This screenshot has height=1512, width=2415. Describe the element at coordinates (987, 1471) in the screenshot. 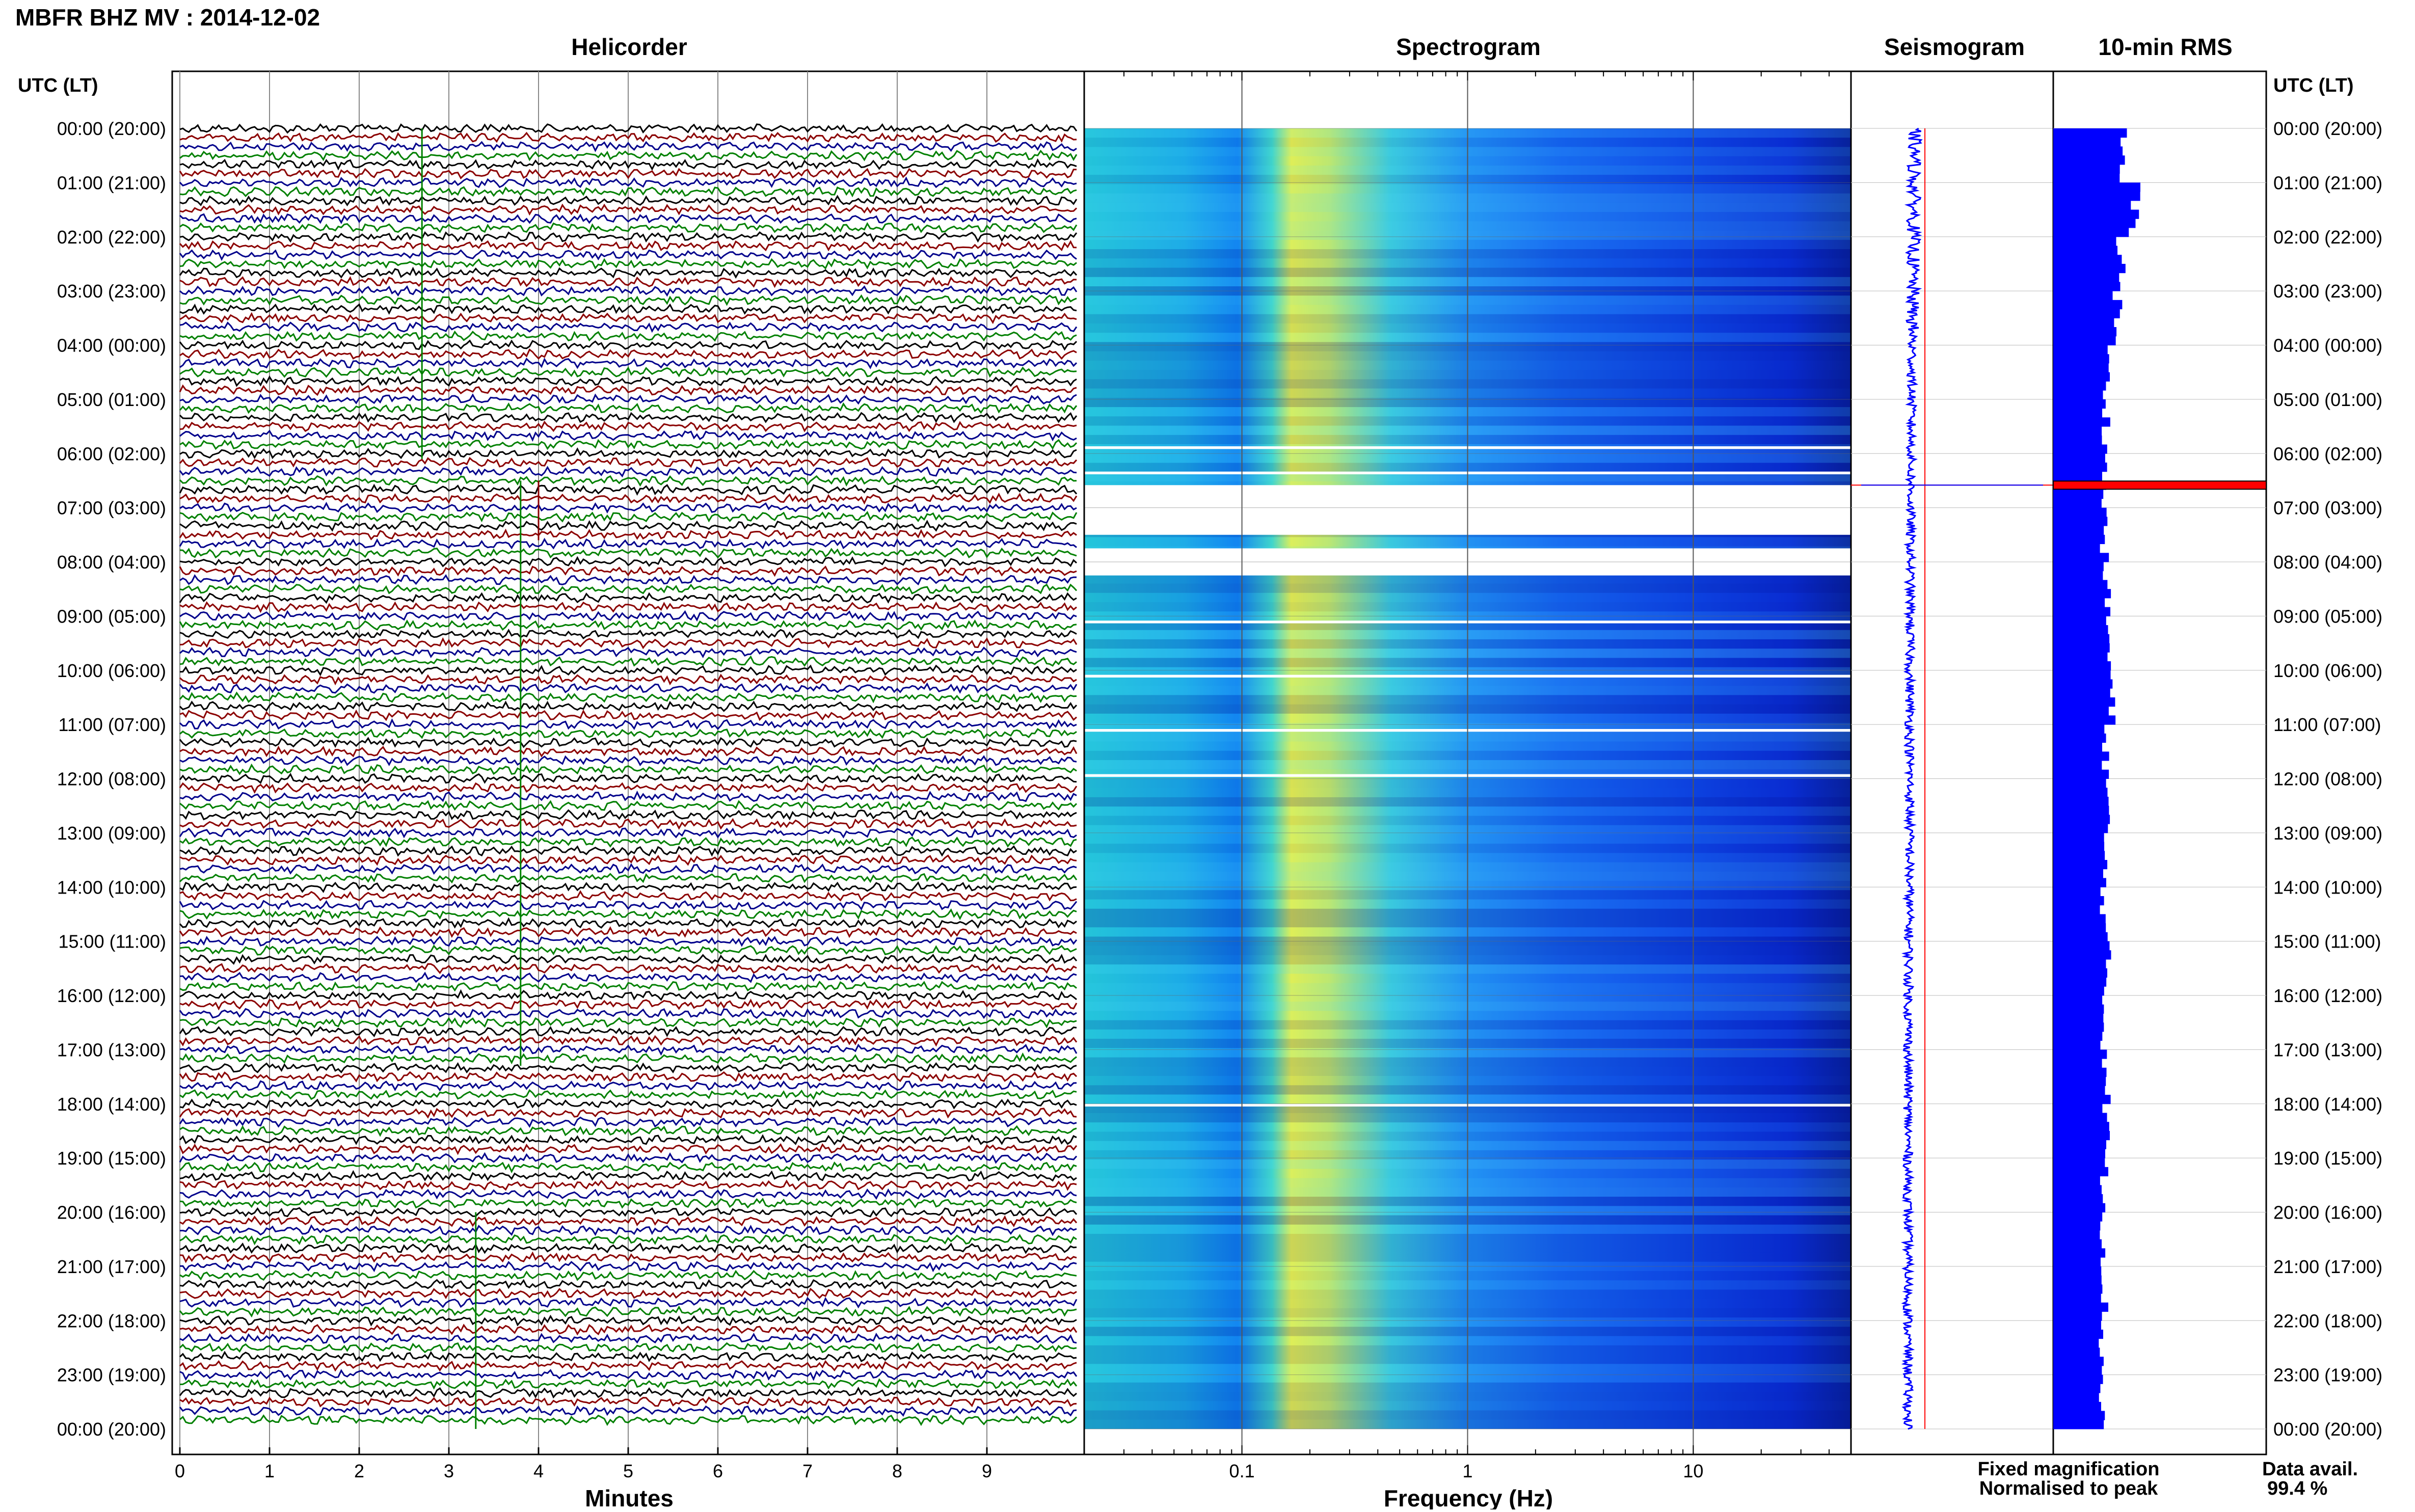

I see `helicorder-tick-label: 9` at that location.